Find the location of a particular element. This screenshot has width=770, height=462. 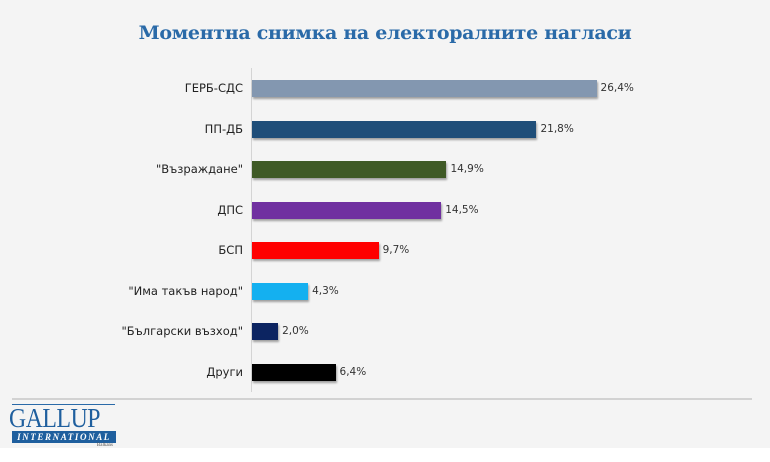

logo-sub-text: INTERNATIONAL is located at coordinates (64, 437).